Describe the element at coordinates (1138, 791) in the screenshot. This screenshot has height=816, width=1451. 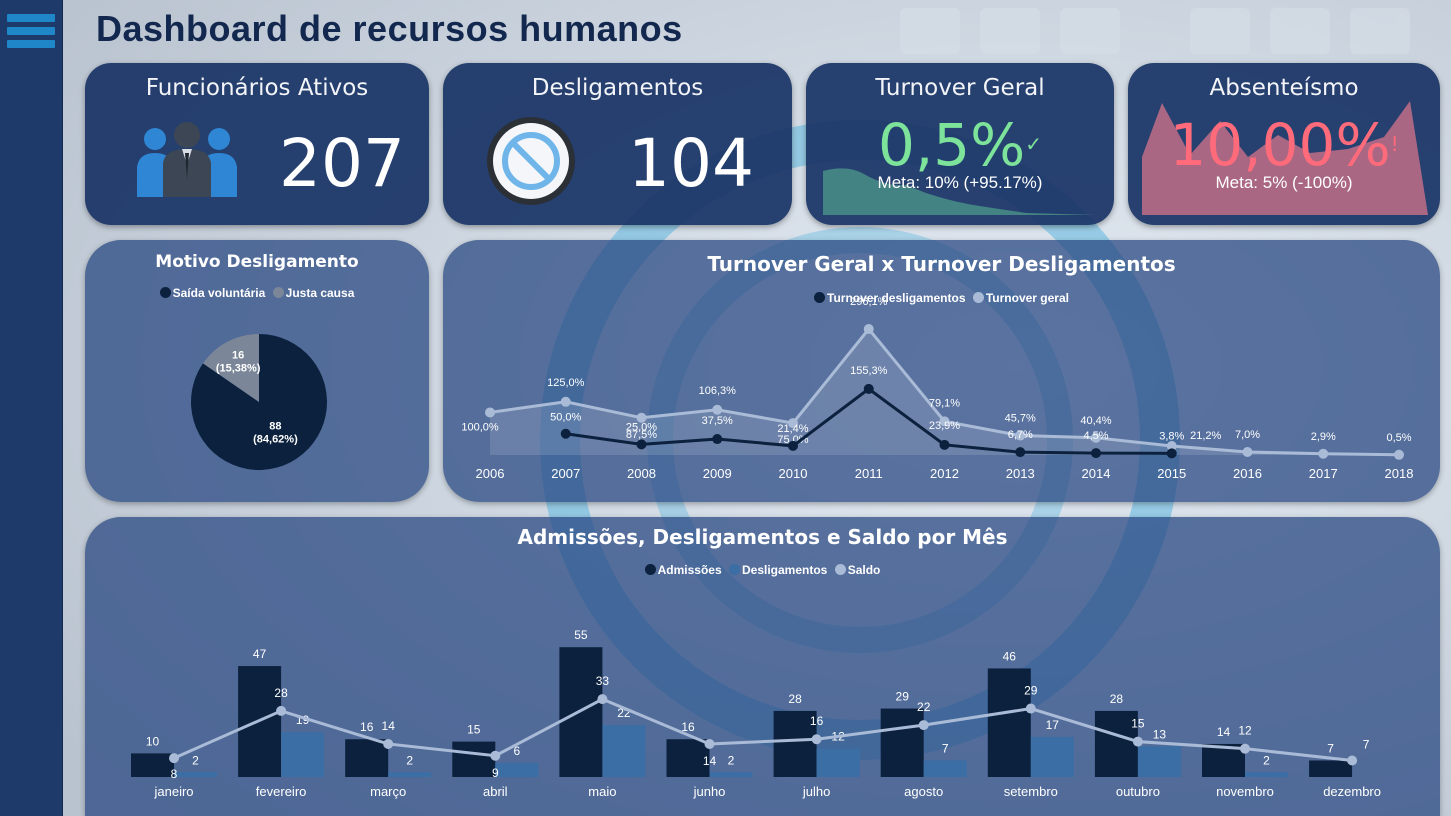
I see `x-tick-label: outubro` at that location.